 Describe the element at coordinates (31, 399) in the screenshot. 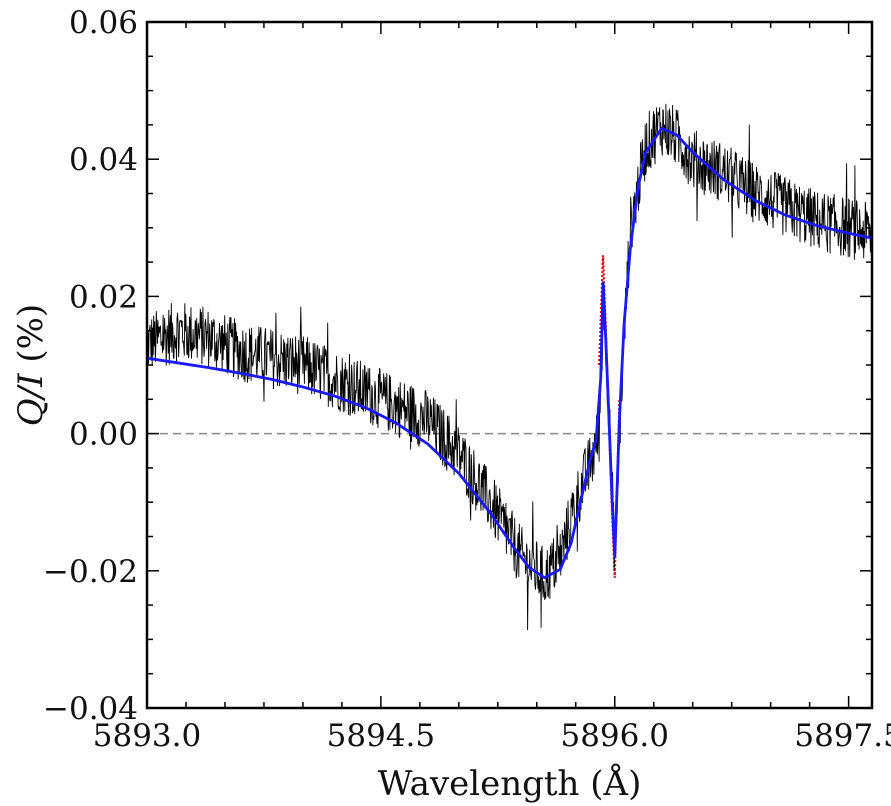

I see `y-axis-symbol: Q/I` at that location.